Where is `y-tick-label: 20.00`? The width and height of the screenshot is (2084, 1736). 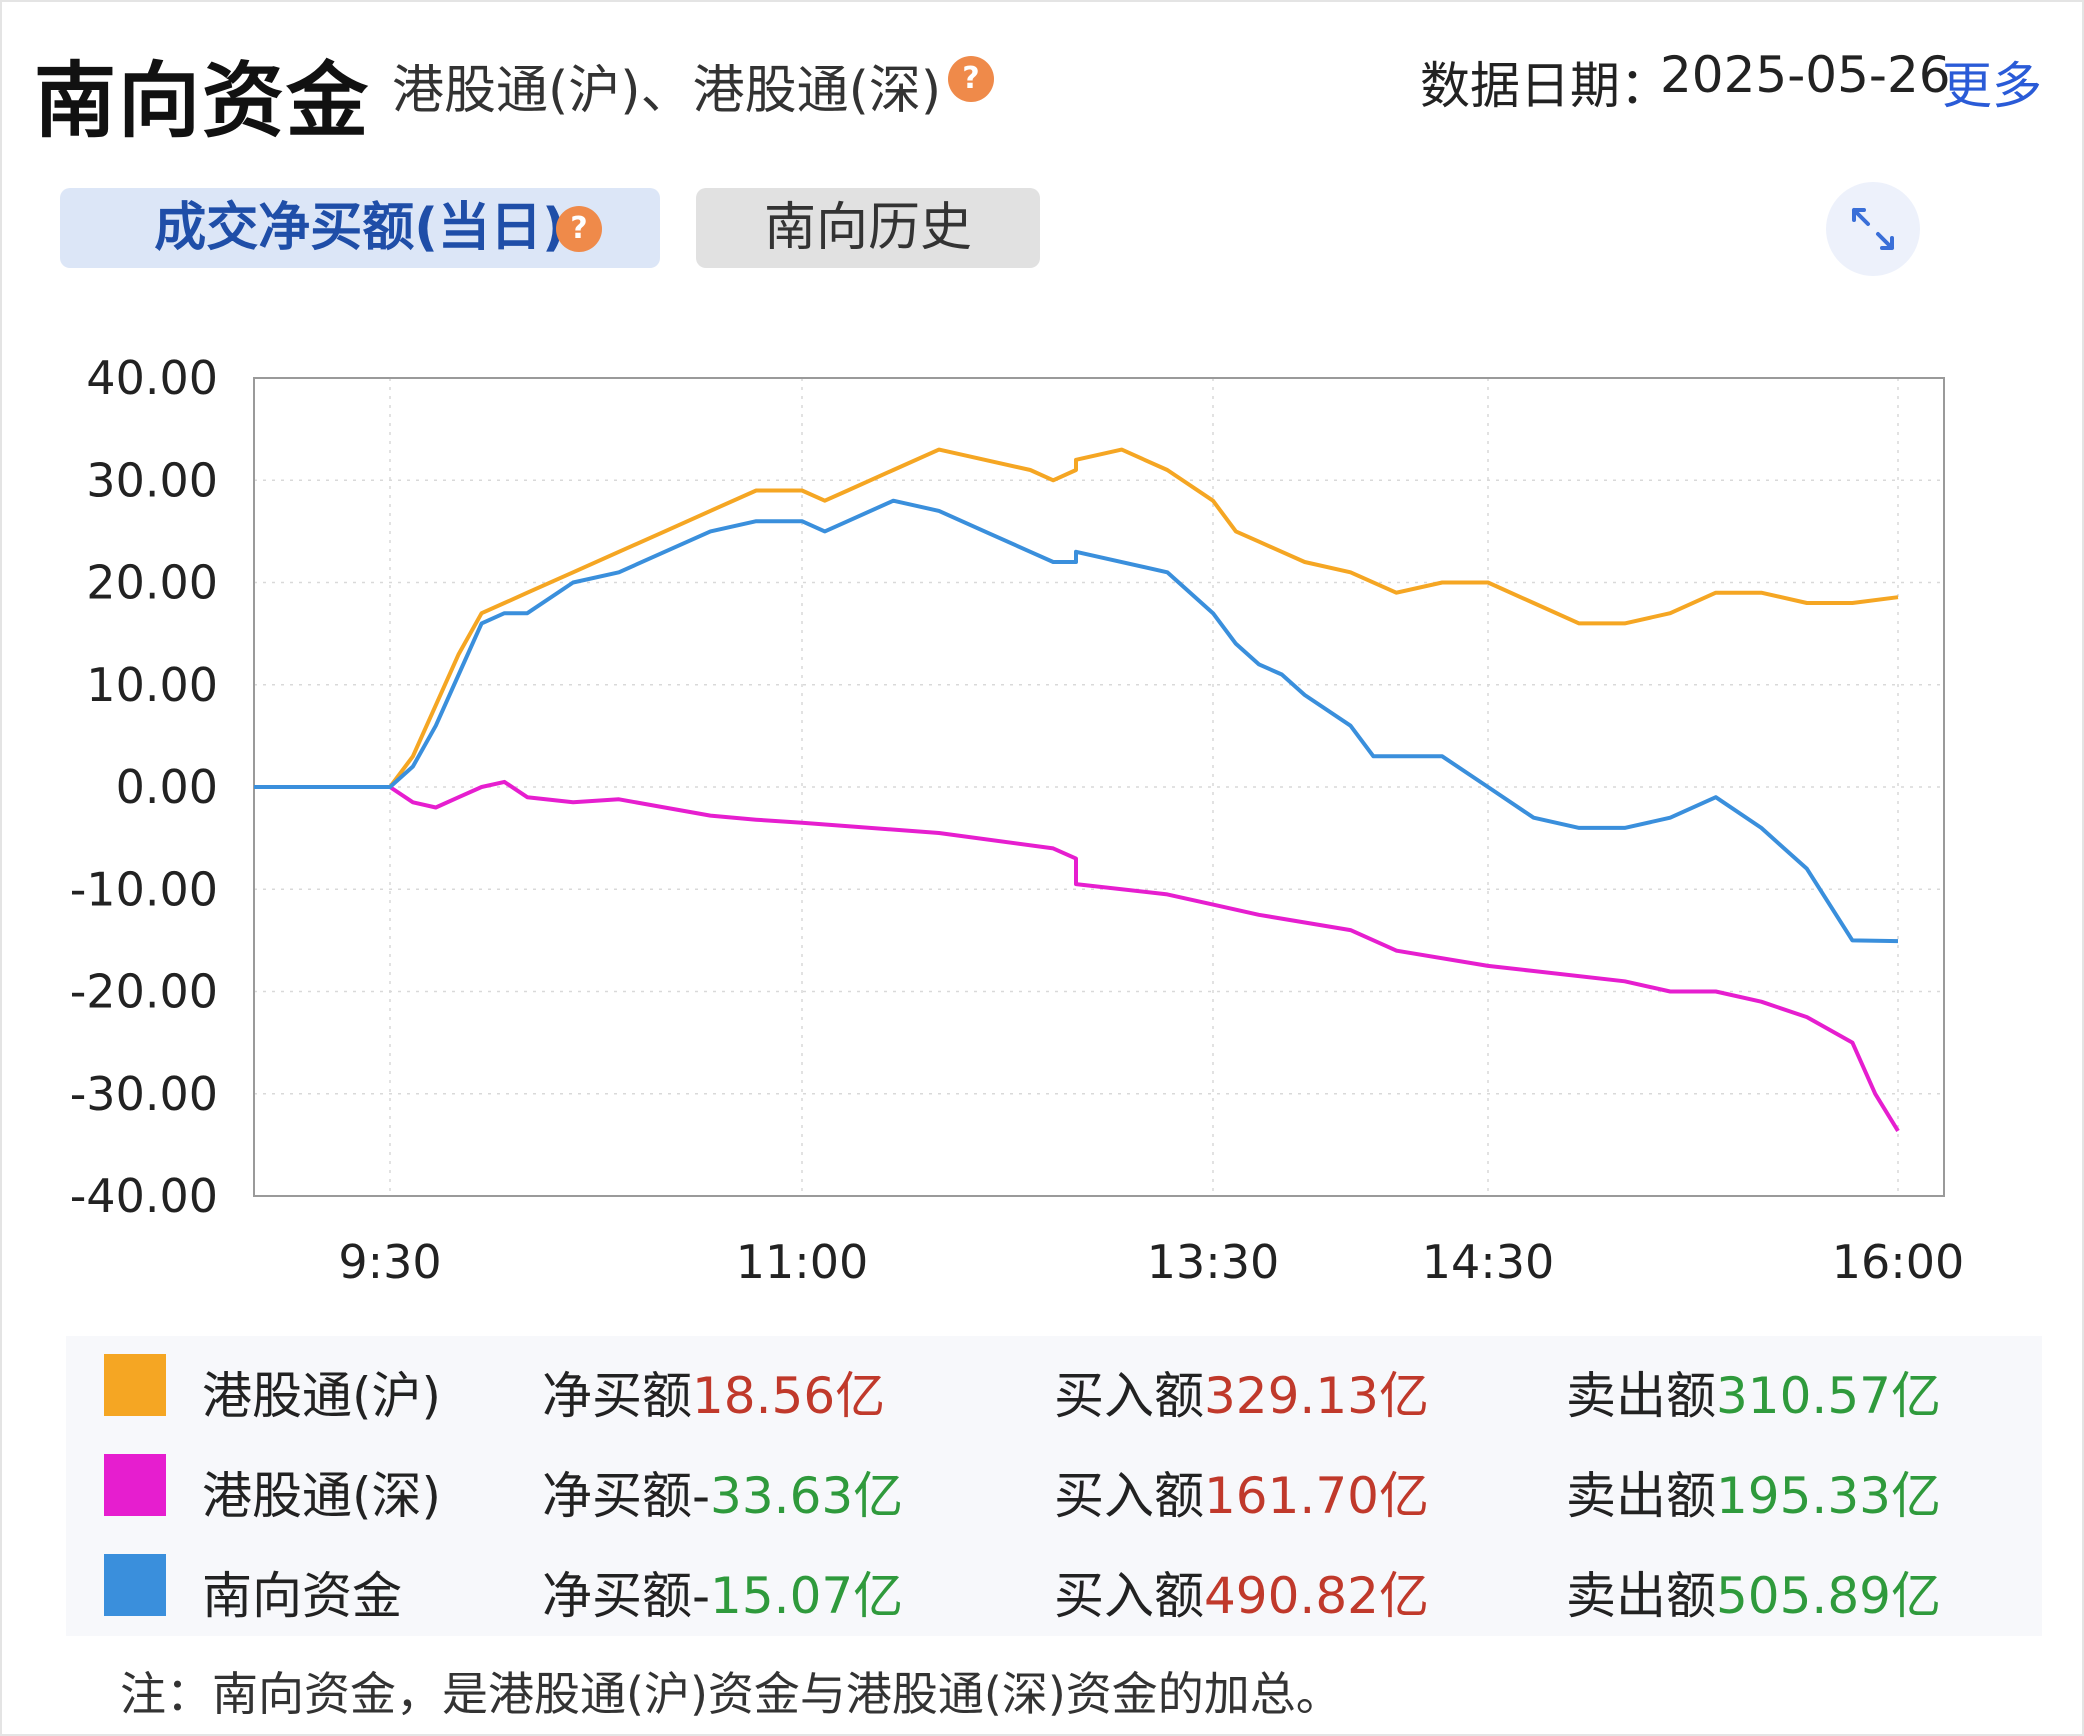
y-tick-label: 20.00 is located at coordinates (152, 583).